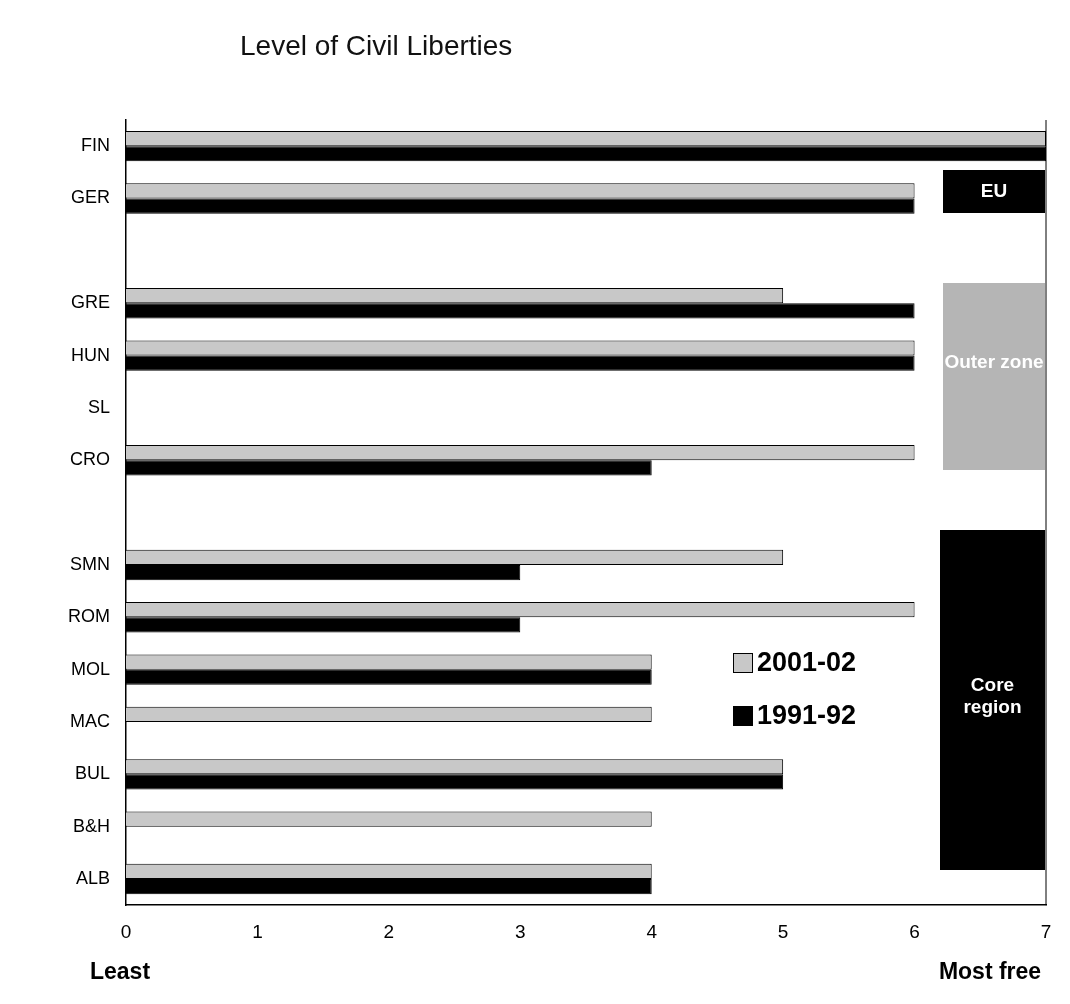  What do you see at coordinates (92, 773) in the screenshot?
I see `y-tick-label: BUL` at bounding box center [92, 773].